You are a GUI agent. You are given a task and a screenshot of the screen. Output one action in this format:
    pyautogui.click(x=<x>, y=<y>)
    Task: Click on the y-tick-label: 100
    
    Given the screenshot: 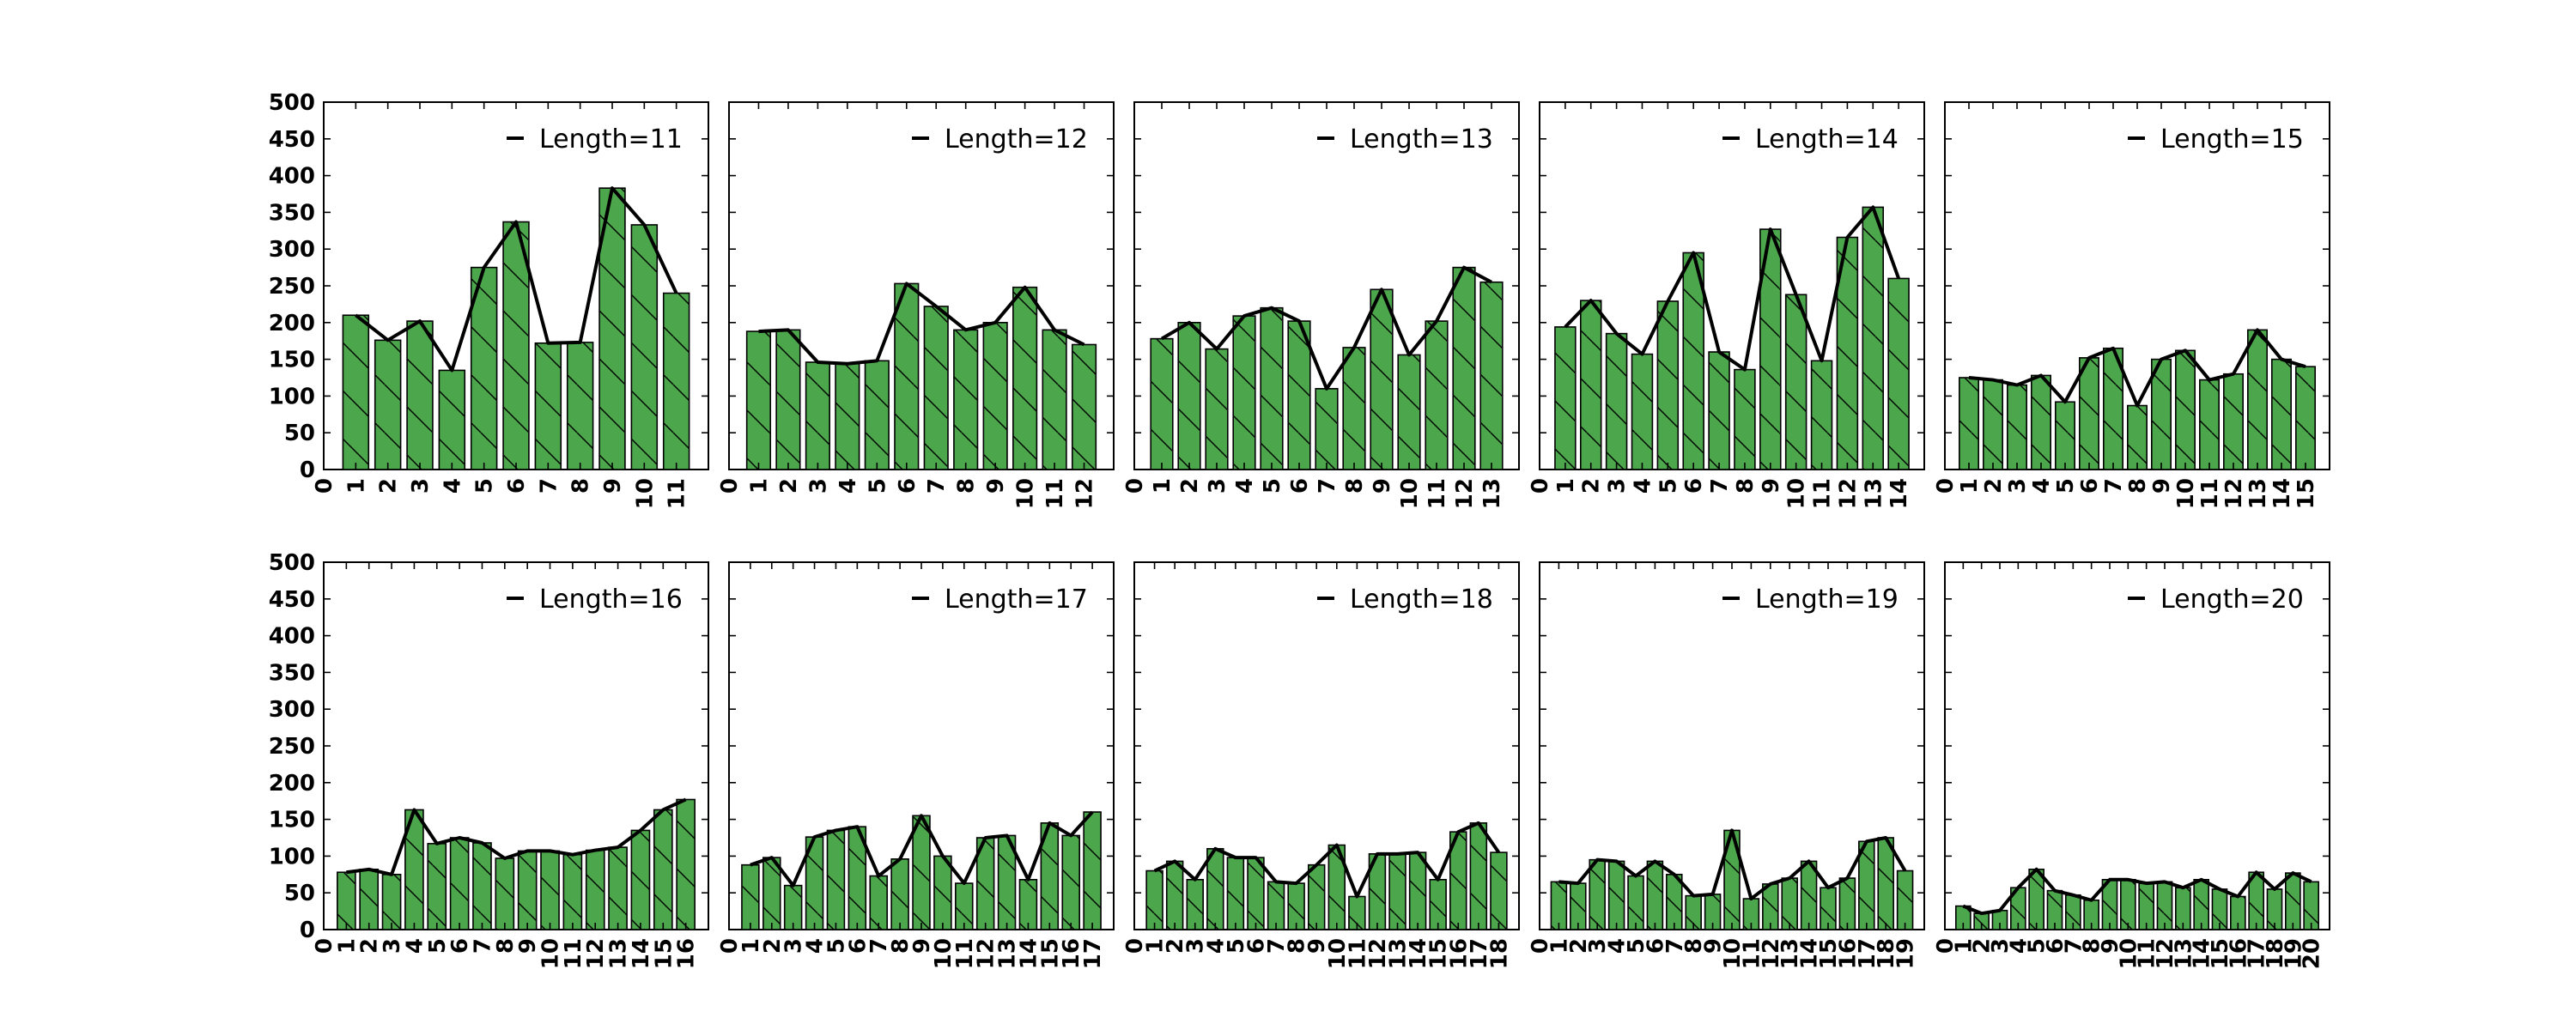 What is the action you would take?
    pyautogui.click(x=292, y=396)
    